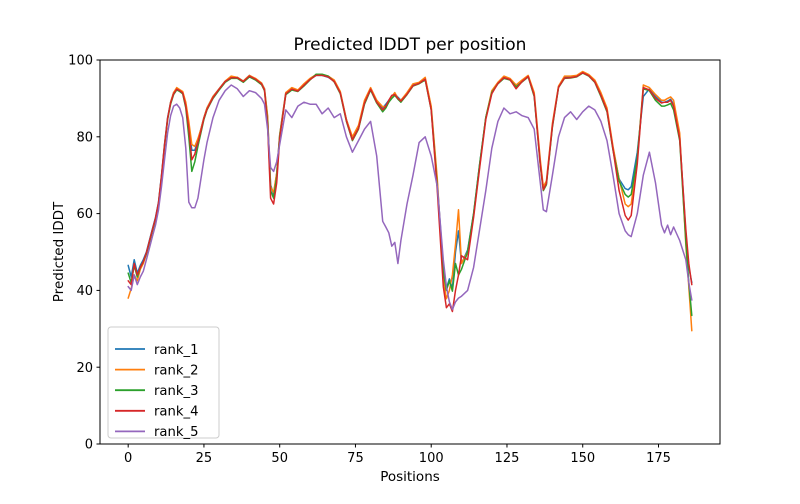 The image size is (800, 504). I want to click on x-tick-label: 25, so click(204, 458).